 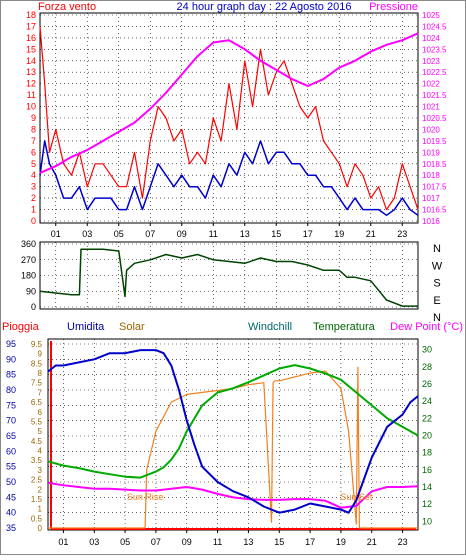 I want to click on rain-y-tick-label: 9, so click(x=40, y=354).